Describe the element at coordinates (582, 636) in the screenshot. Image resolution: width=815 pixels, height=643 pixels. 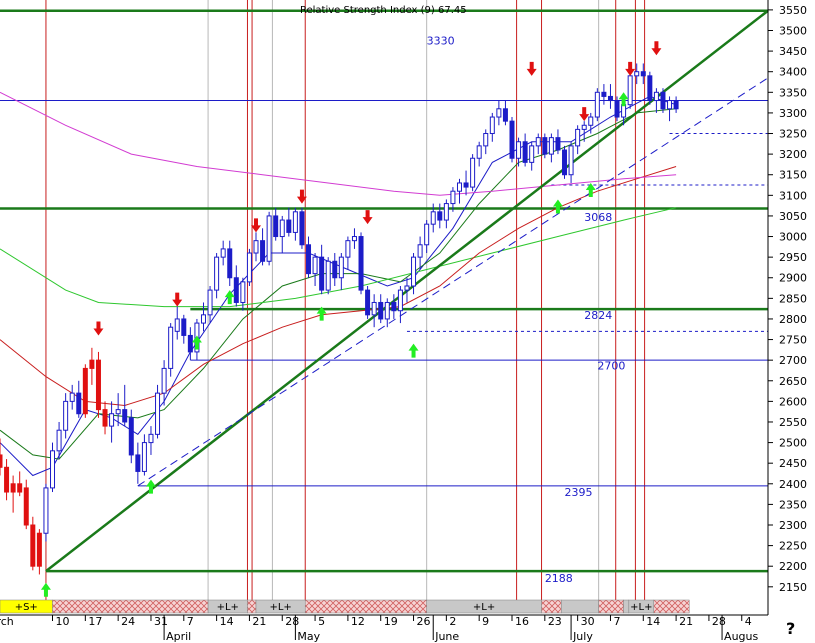
I see `month-label: July` at that location.